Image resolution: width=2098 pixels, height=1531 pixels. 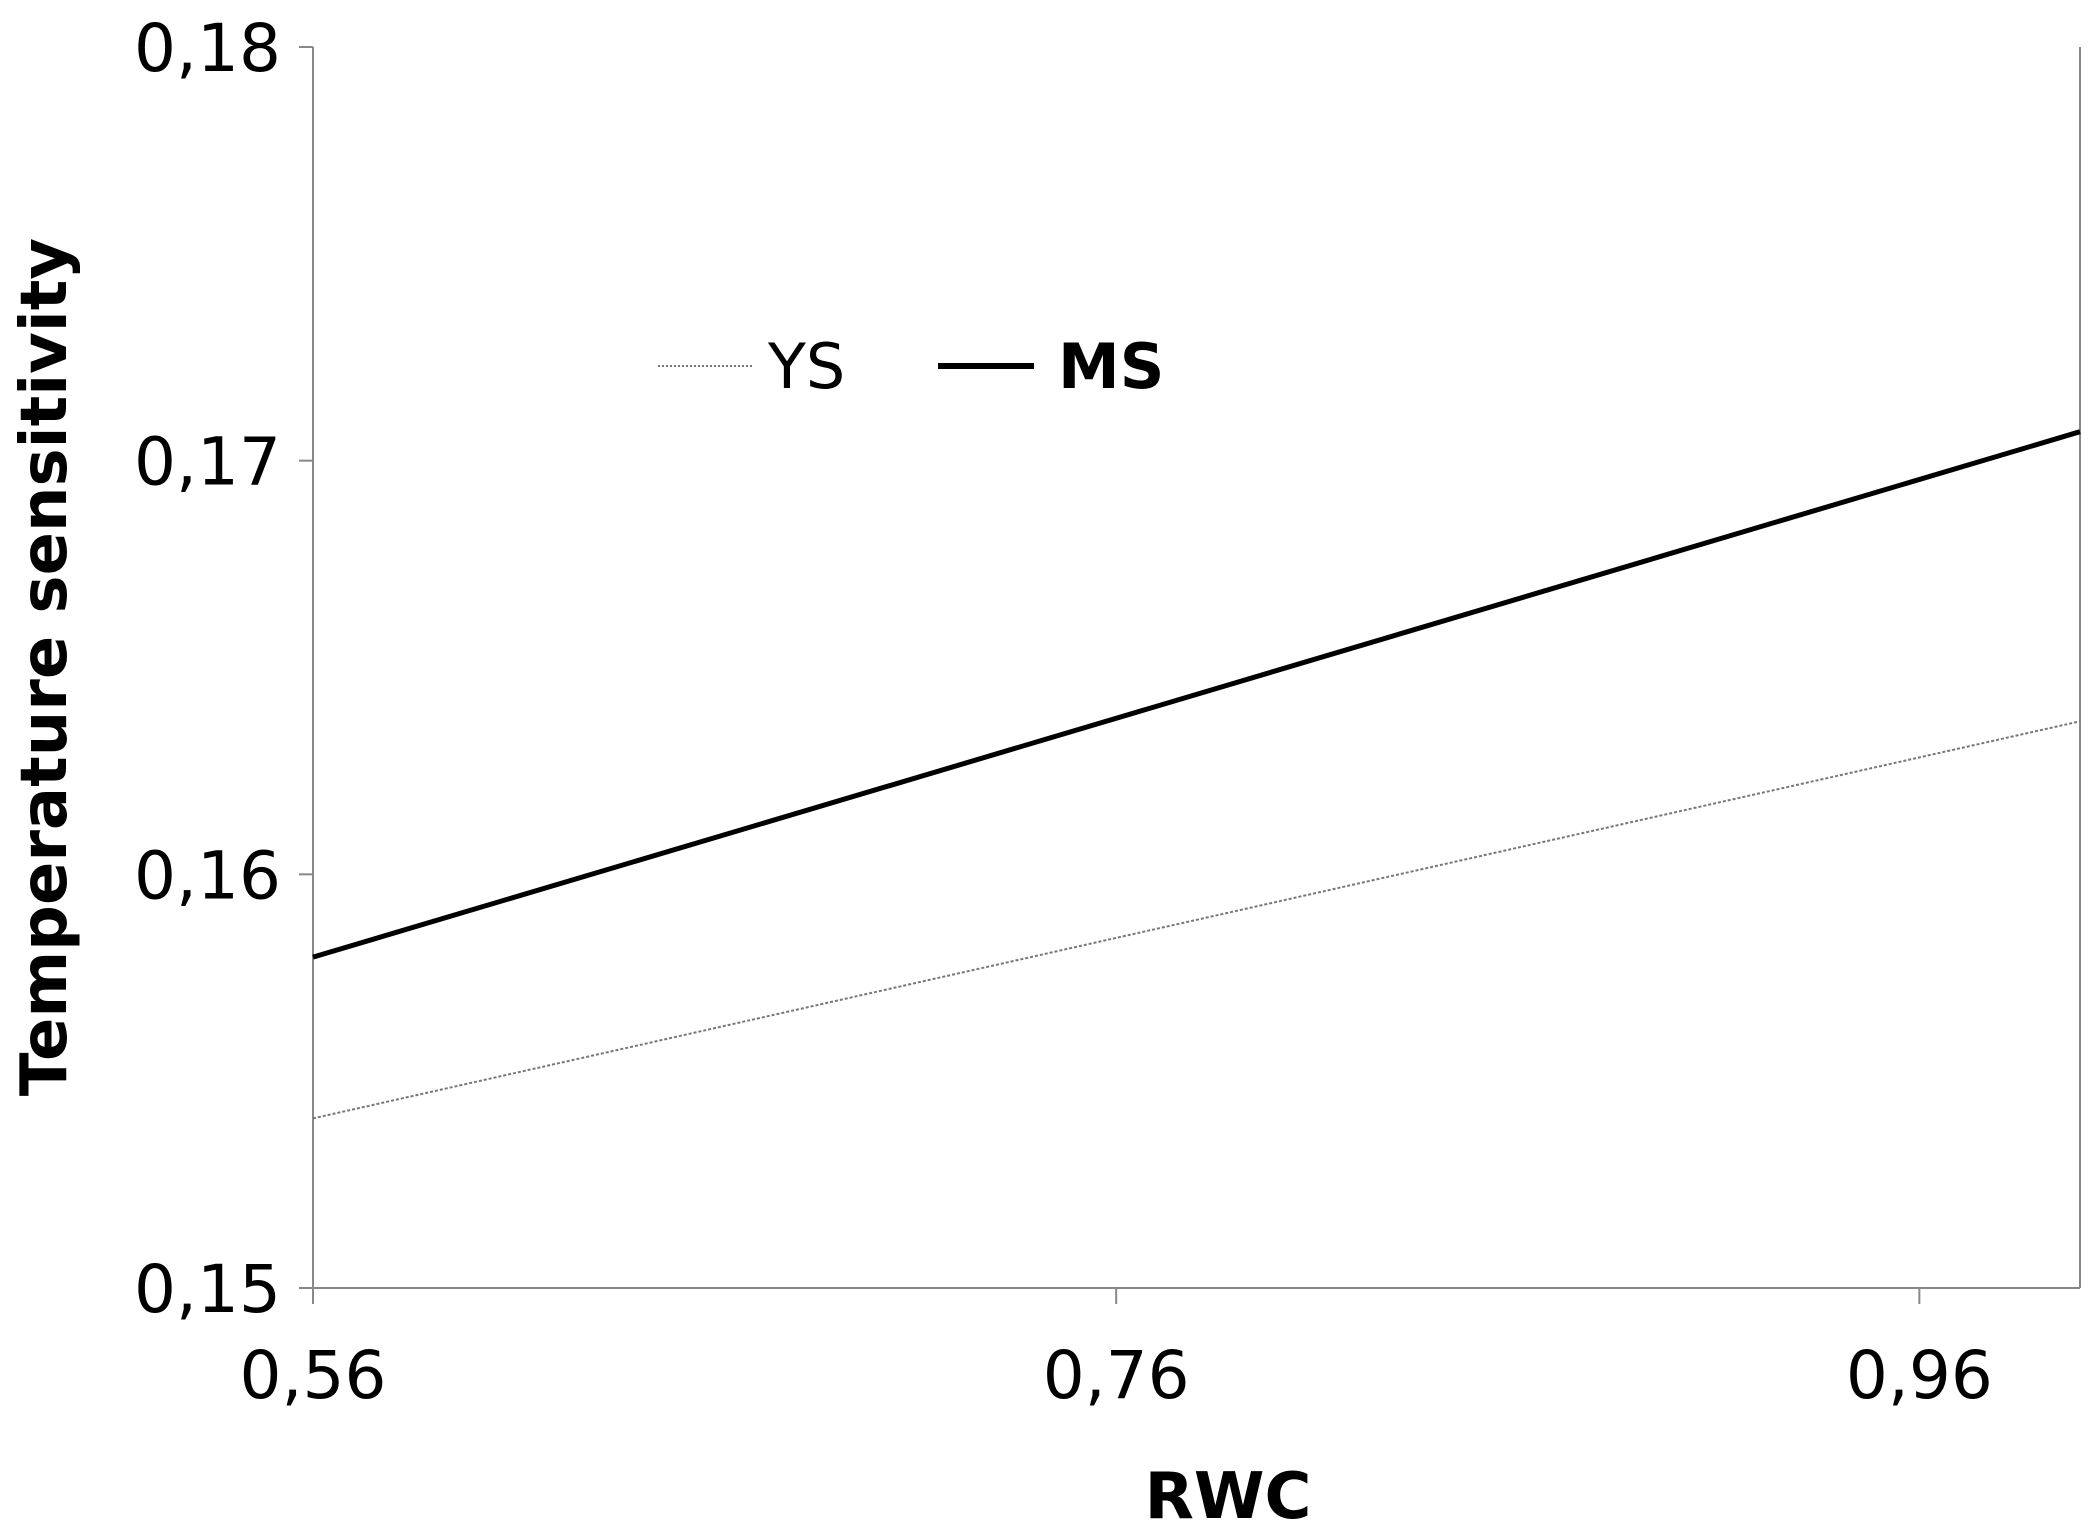 I want to click on x-tick-label: 0,76, so click(x=1116, y=1375).